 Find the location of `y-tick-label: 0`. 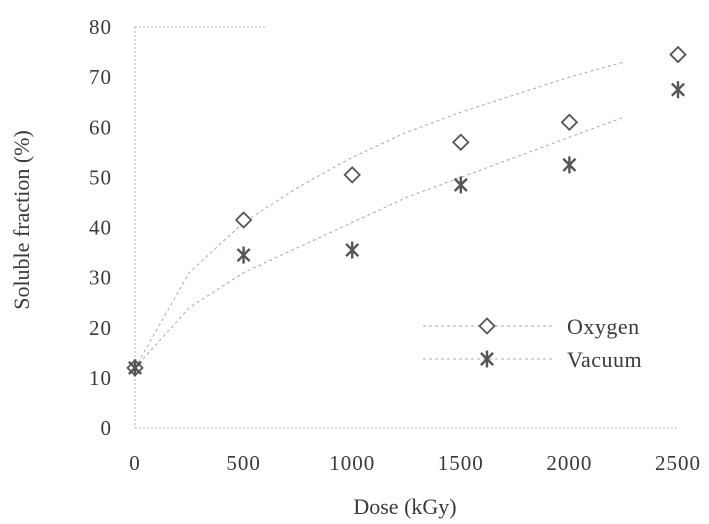

y-tick-label: 0 is located at coordinates (107, 428).